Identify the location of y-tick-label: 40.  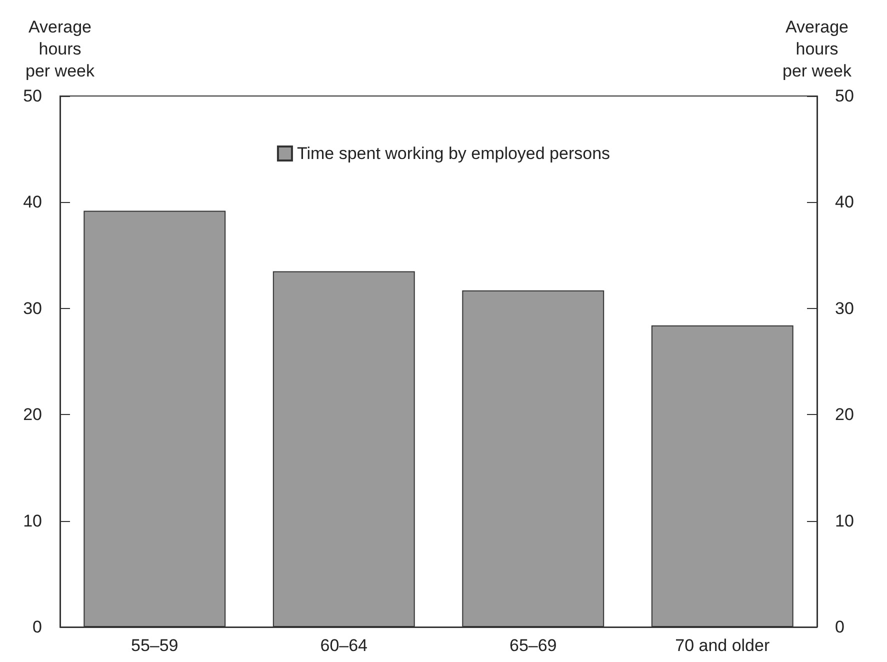
(32, 202).